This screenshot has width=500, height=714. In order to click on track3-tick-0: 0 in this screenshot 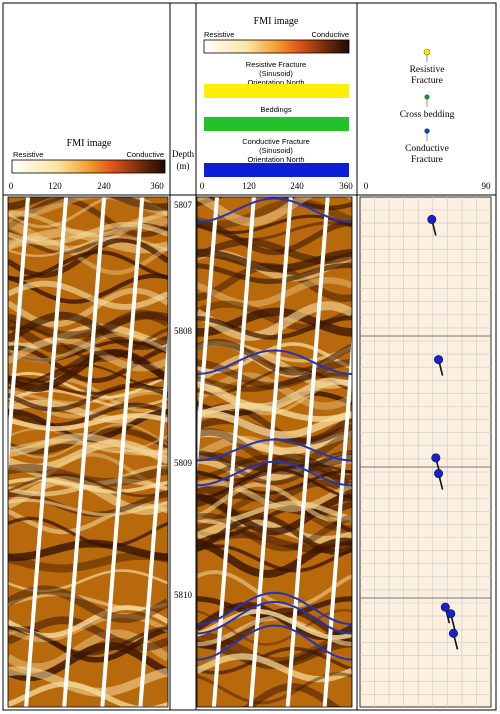, I will do `click(366, 186)`.